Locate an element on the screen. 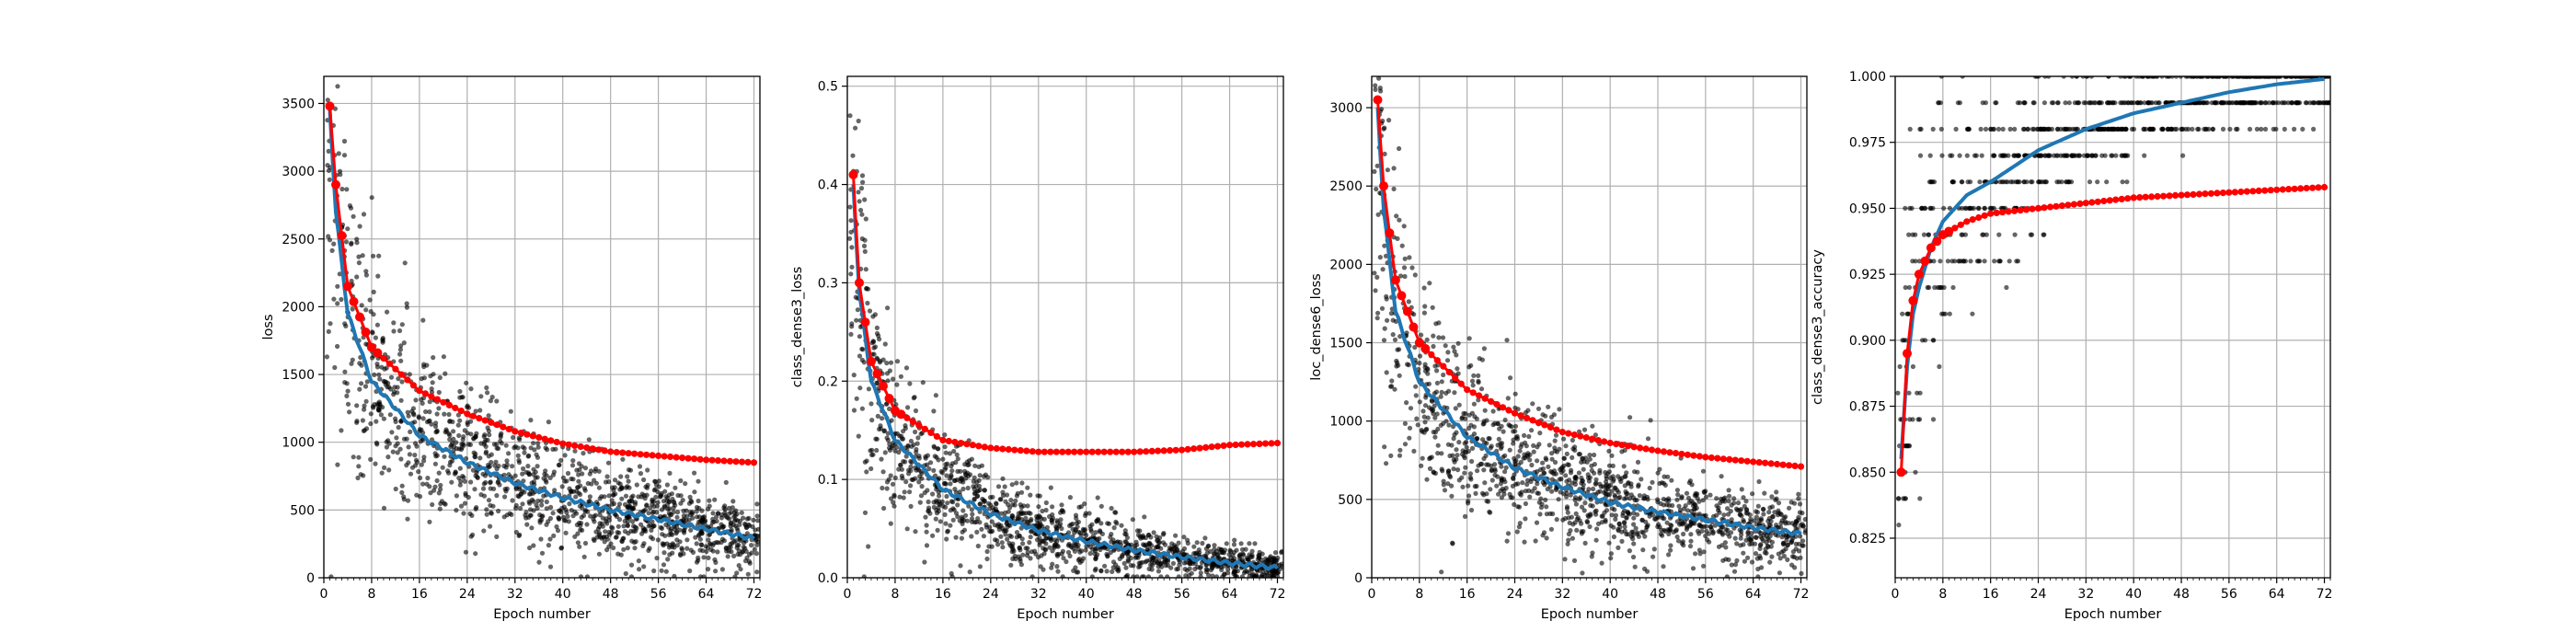 This screenshot has height=644, width=2576. val-series is located at coordinates (1589, 282).